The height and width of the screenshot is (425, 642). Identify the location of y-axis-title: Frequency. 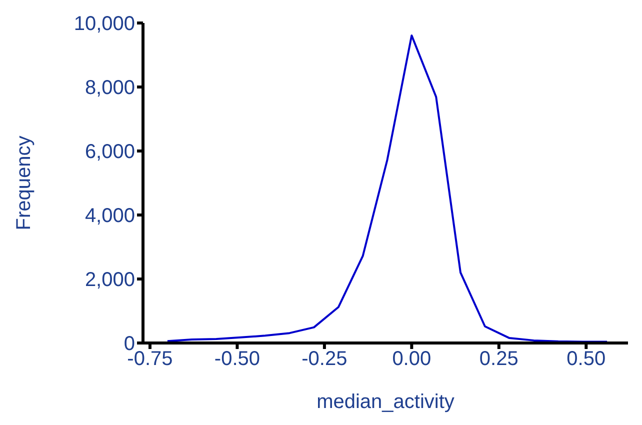
(24, 183).